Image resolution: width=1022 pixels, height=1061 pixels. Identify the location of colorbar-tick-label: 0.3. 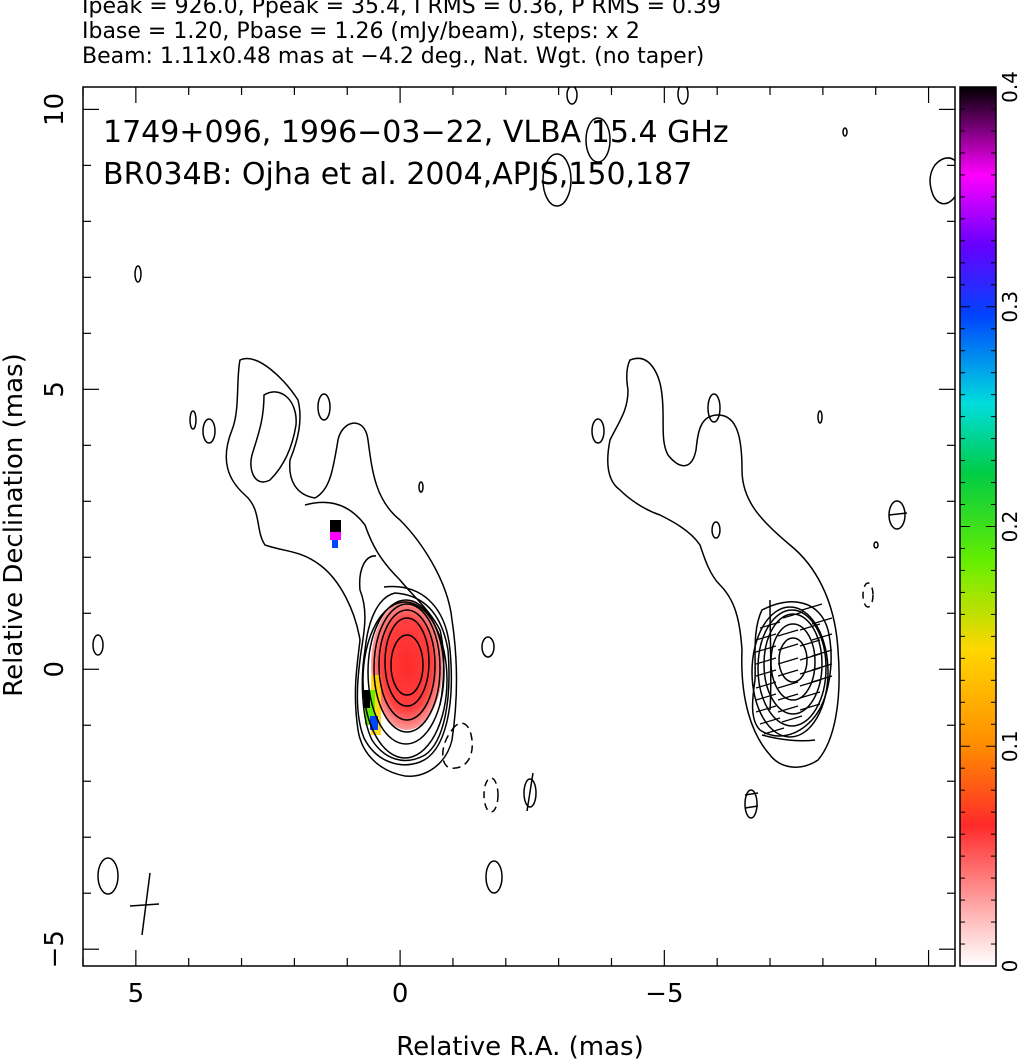
(1010, 307).